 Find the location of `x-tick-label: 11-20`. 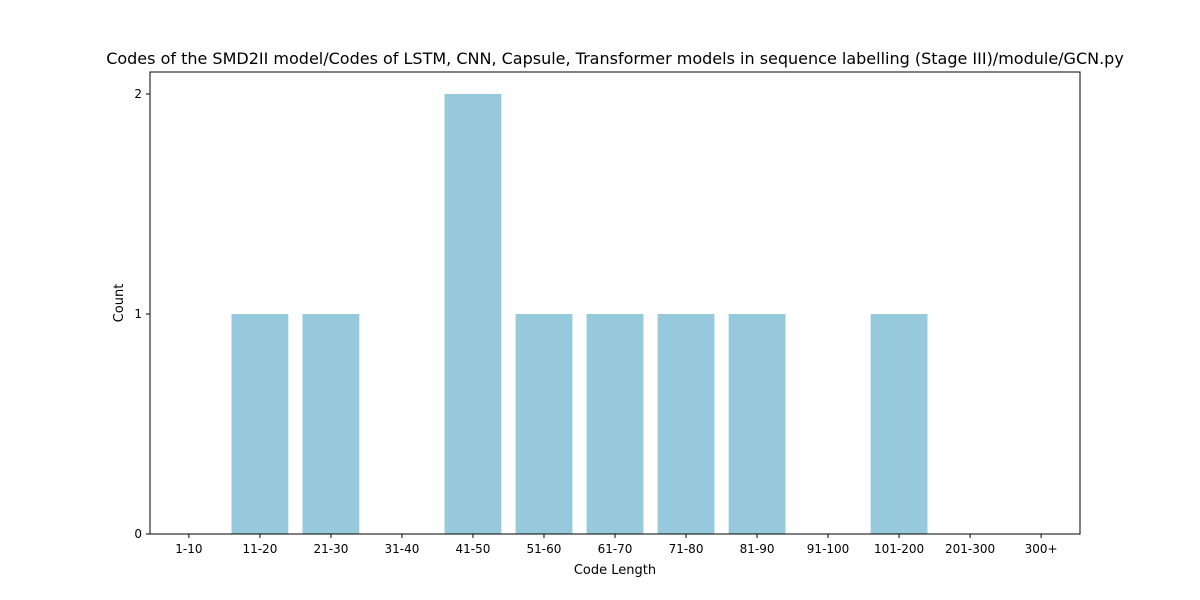

x-tick-label: 11-20 is located at coordinates (259, 549).